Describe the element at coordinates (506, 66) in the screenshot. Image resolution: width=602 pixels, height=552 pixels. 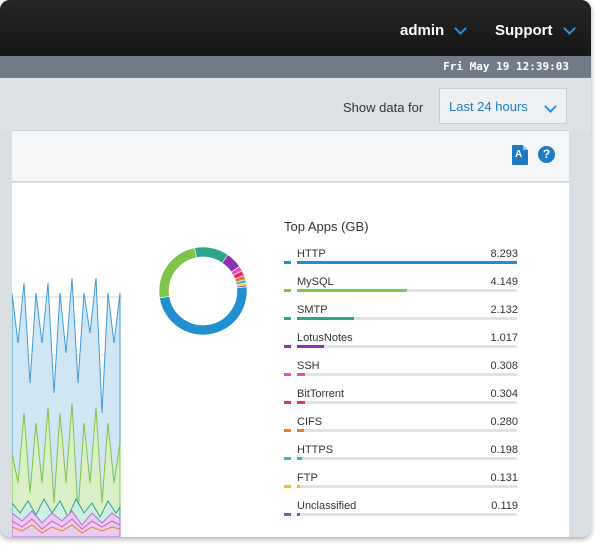
I see `current-datetime: Fri May 19 12:39:03` at that location.